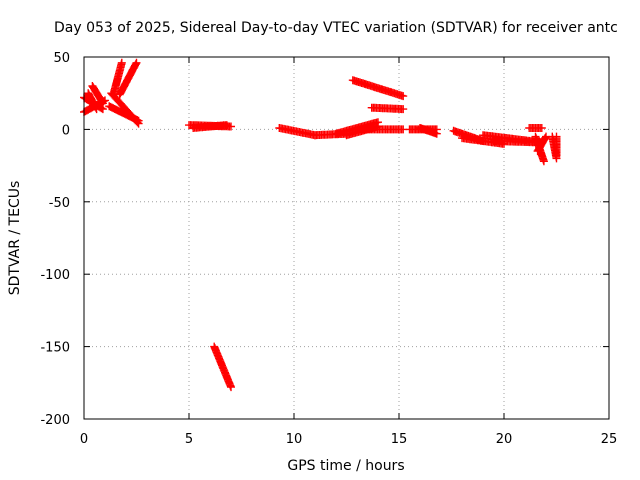  Describe the element at coordinates (55, 275) in the screenshot. I see `y-tick-label: -100` at that location.